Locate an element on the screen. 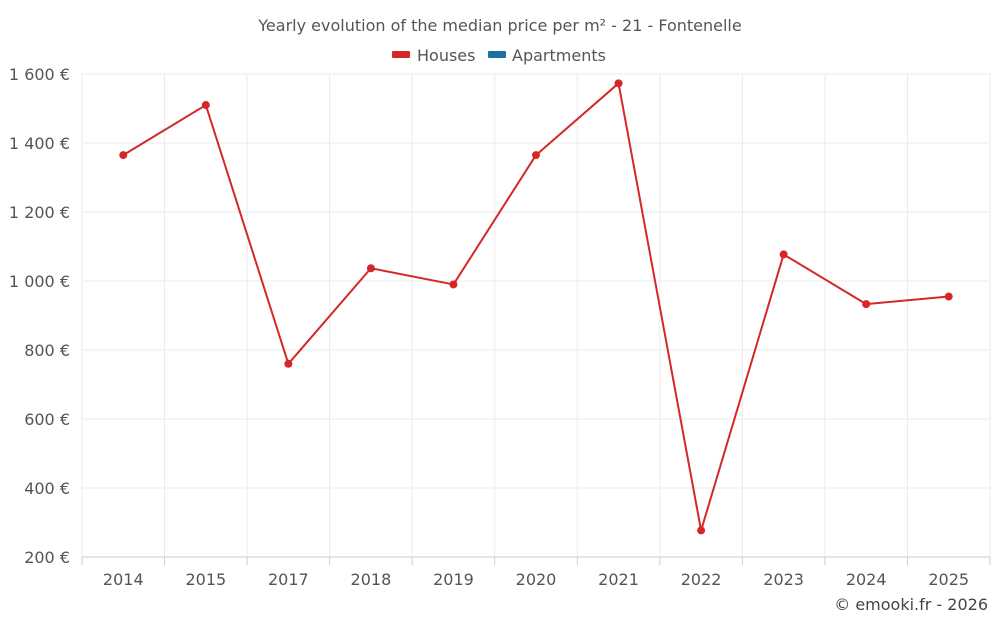 This screenshot has height=625, width=1000. y-tick-label: 200 € is located at coordinates (47, 557).